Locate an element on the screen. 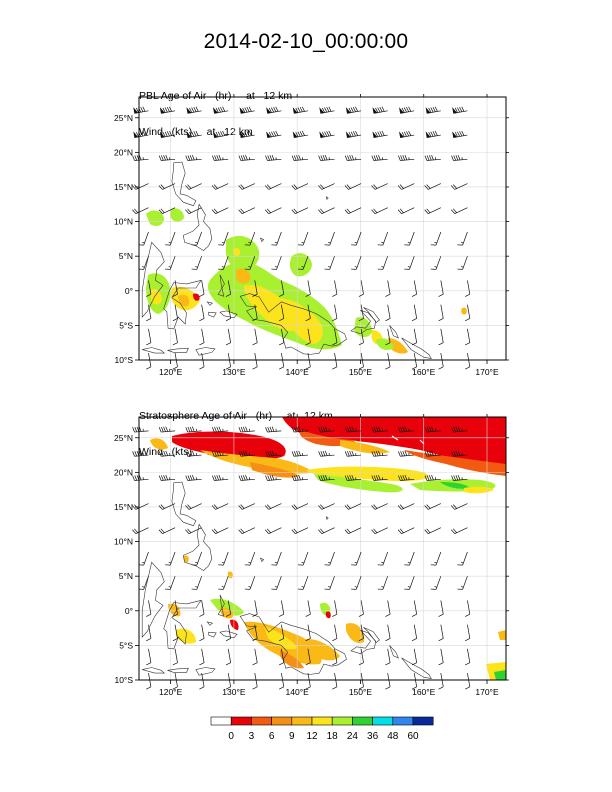  colorbar-label: 60 is located at coordinates (413, 736).